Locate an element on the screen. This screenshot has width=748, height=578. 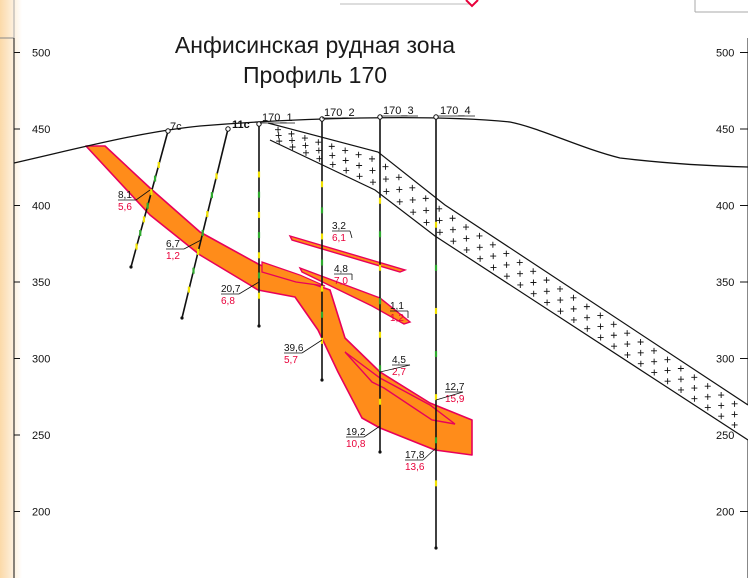
borehole-label: 170_2 is located at coordinates (339, 113).